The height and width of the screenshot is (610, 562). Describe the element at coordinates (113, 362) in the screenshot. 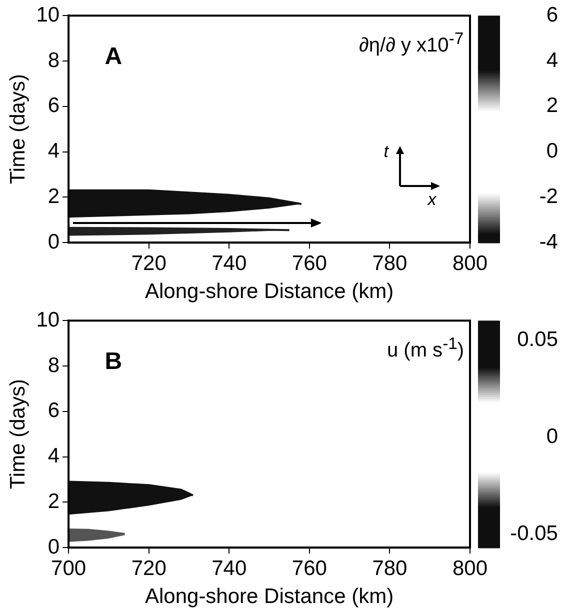

I see `annotation: B` at that location.